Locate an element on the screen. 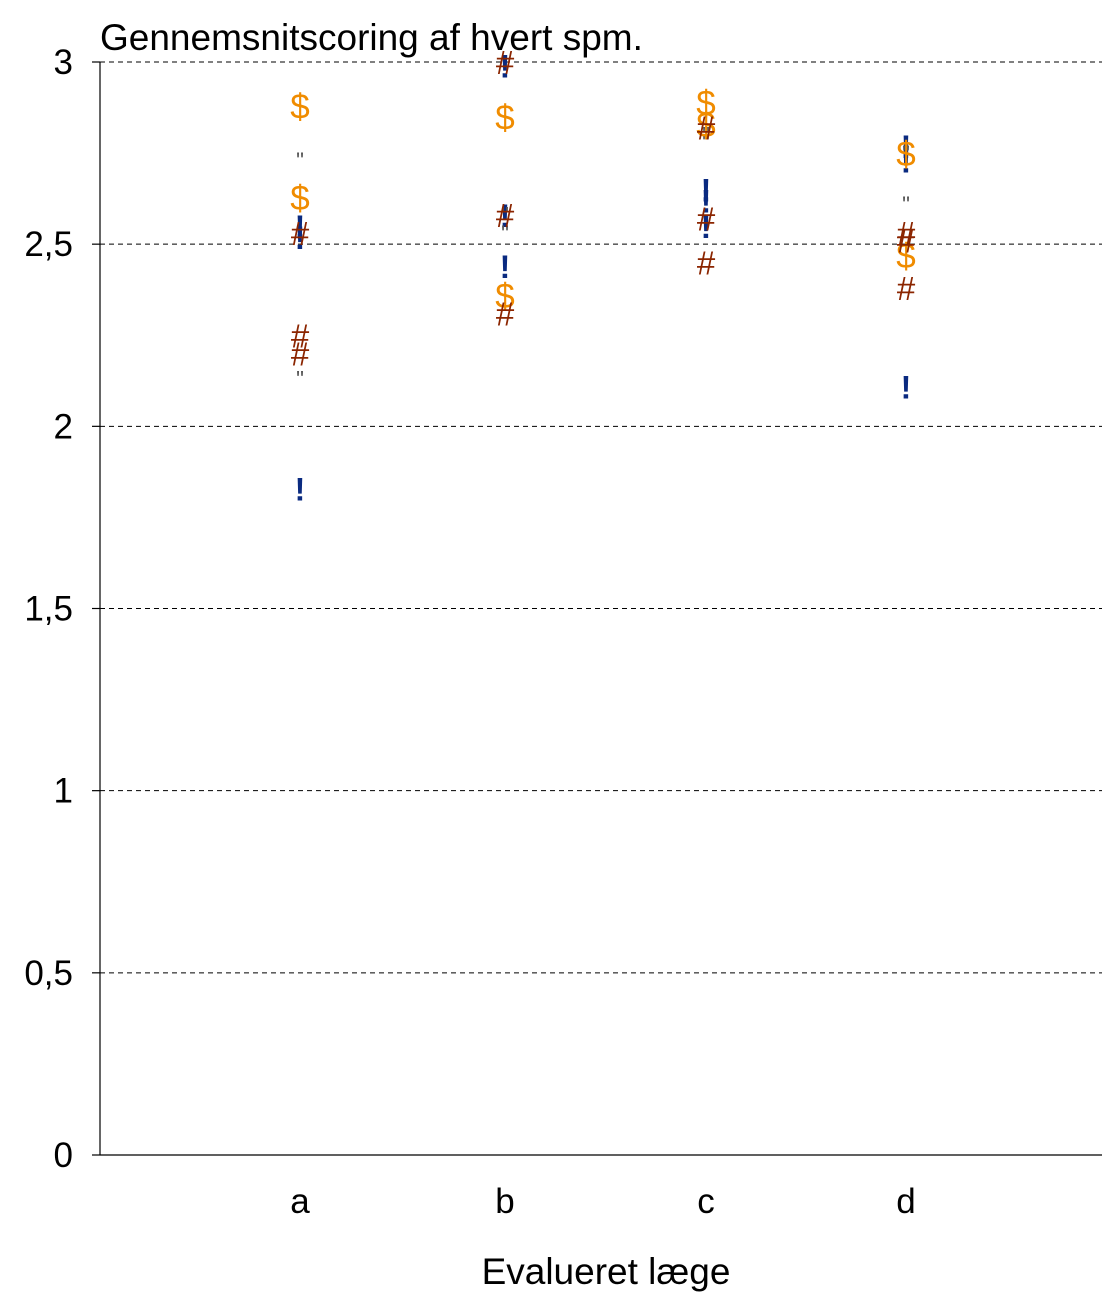 The image size is (1102, 1294). x-tick-label: a is located at coordinates (300, 1201).